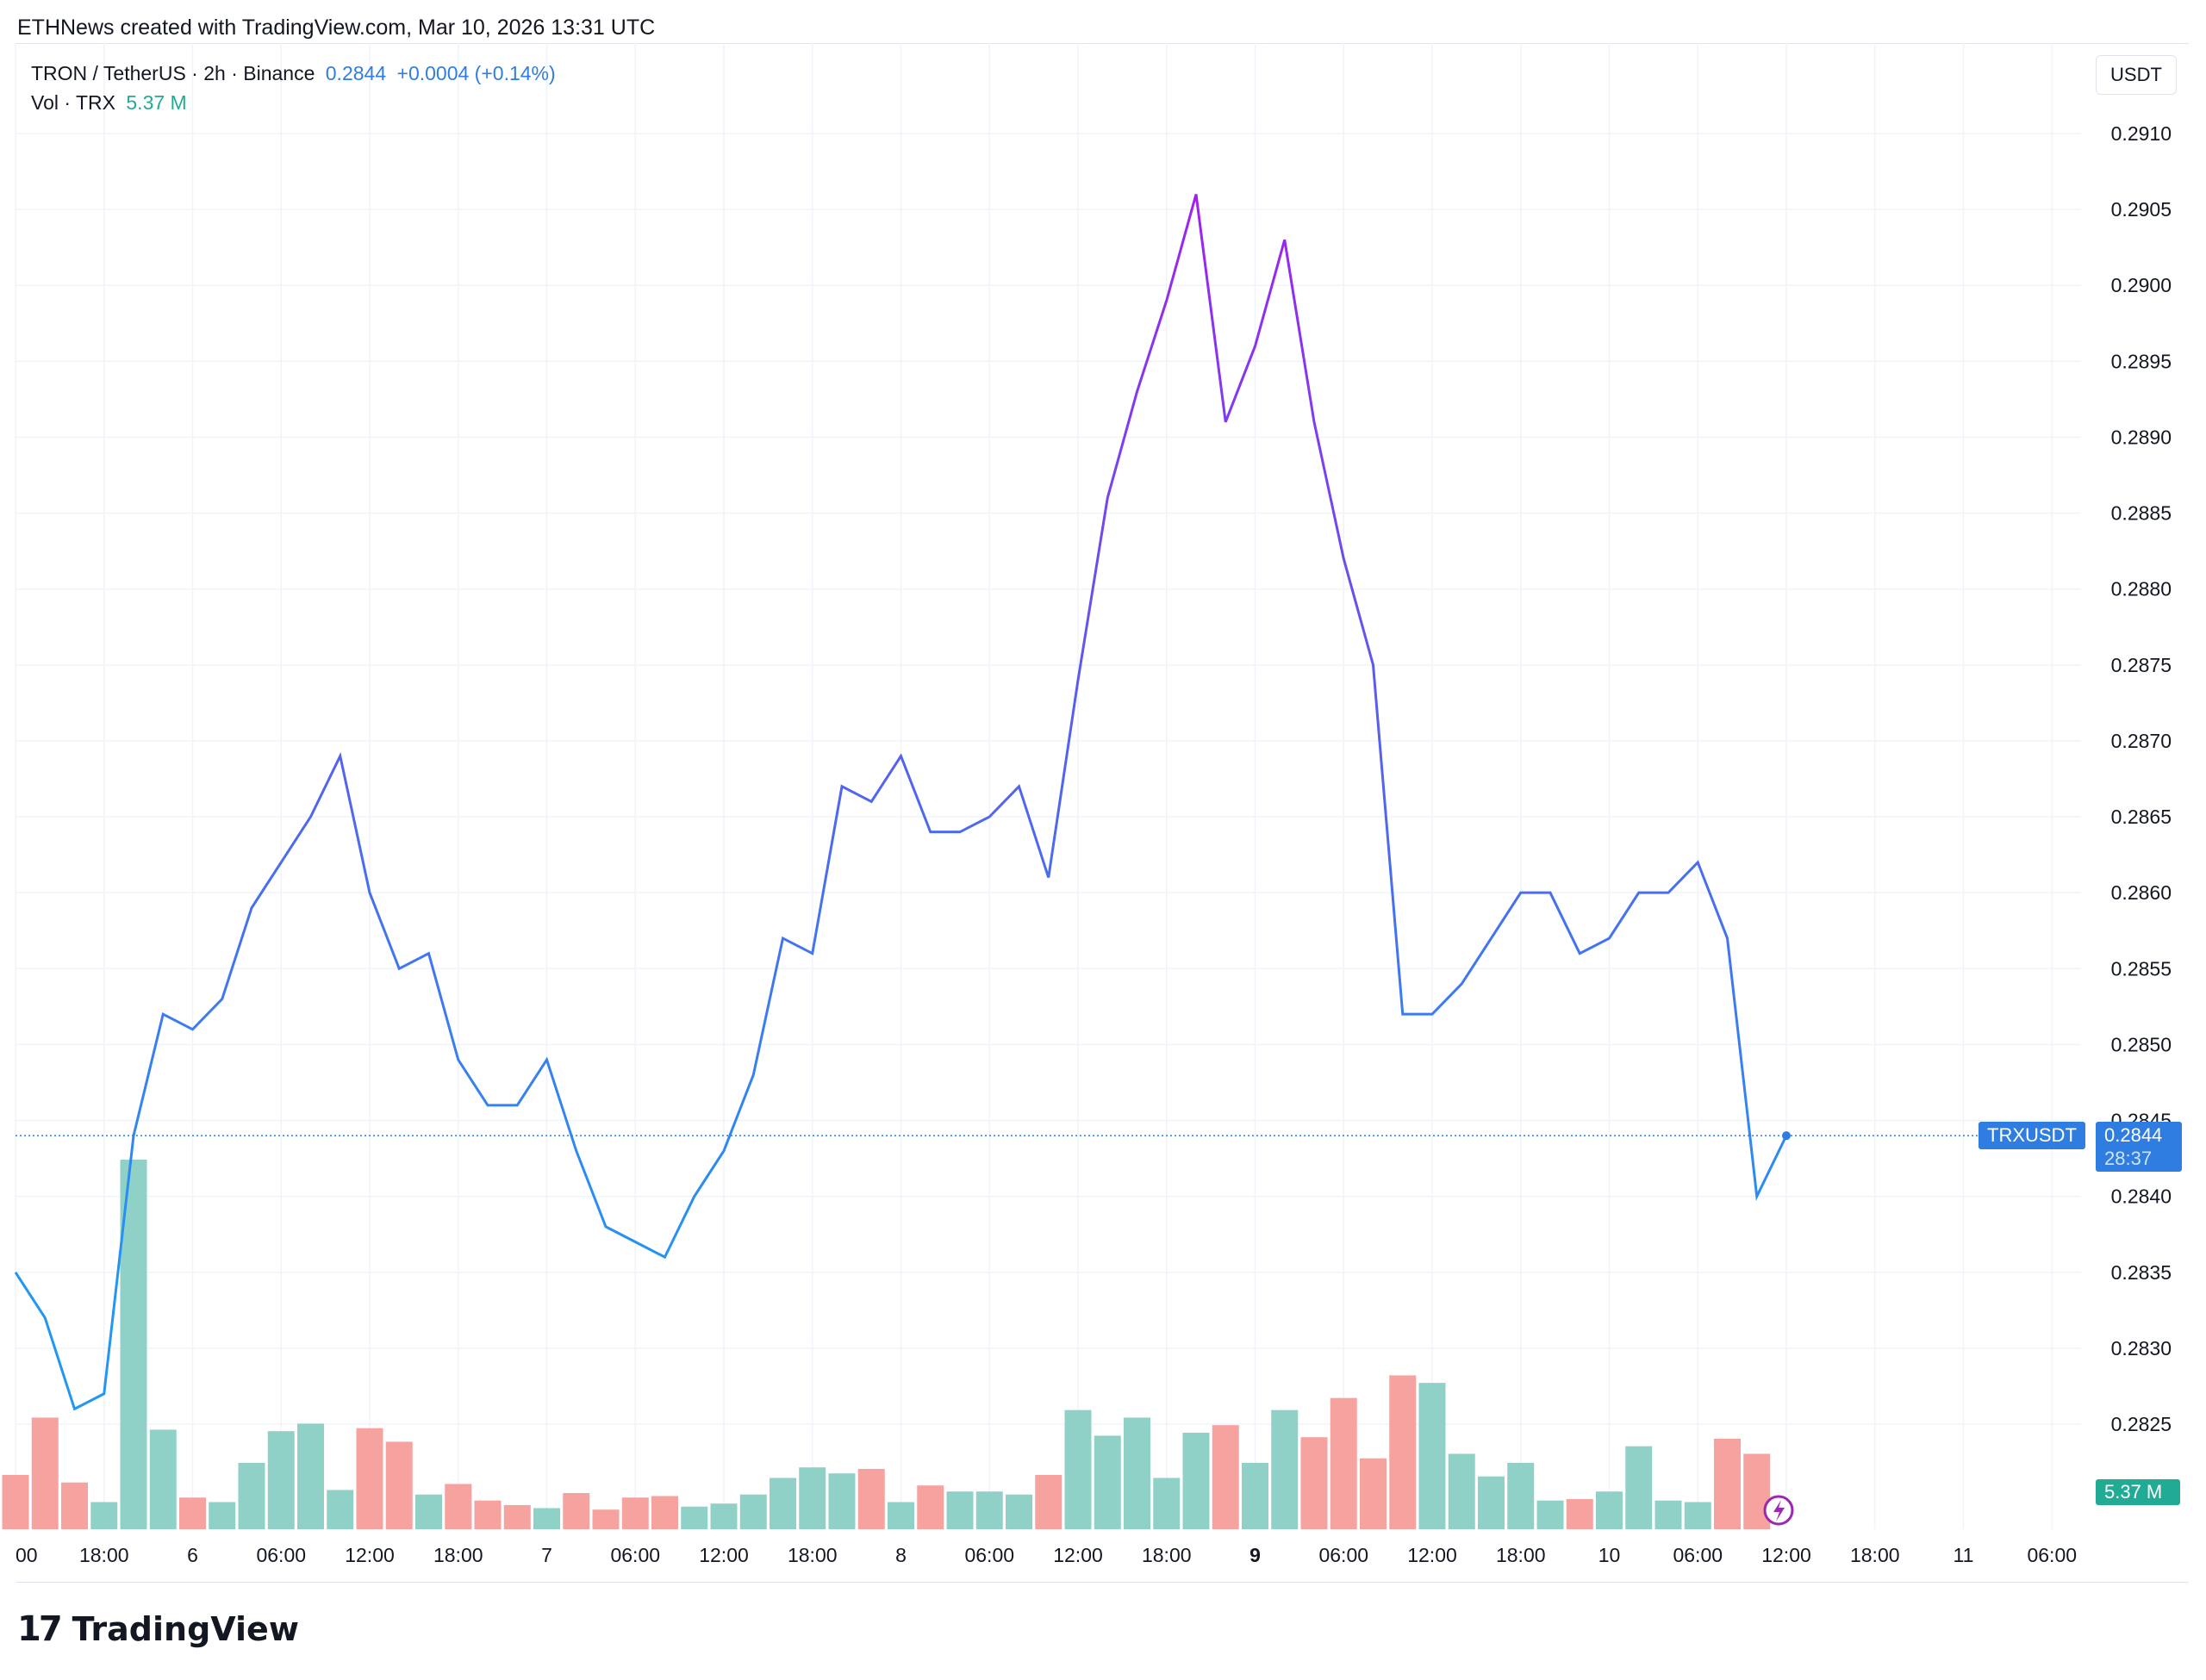 This screenshot has height=1680, width=2206. What do you see at coordinates (2141, 817) in the screenshot?
I see `y-tick-label: 0.2865` at bounding box center [2141, 817].